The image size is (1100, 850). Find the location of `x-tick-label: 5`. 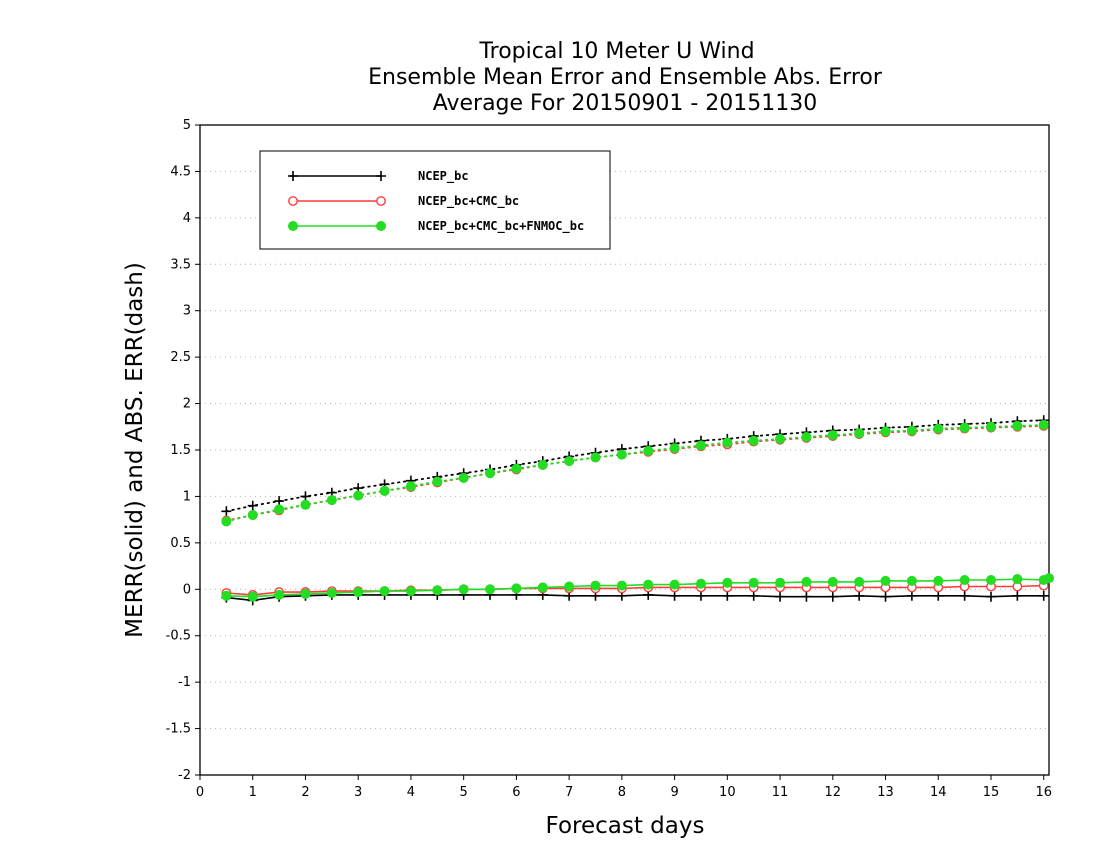

x-tick-label: 5 is located at coordinates (464, 792).